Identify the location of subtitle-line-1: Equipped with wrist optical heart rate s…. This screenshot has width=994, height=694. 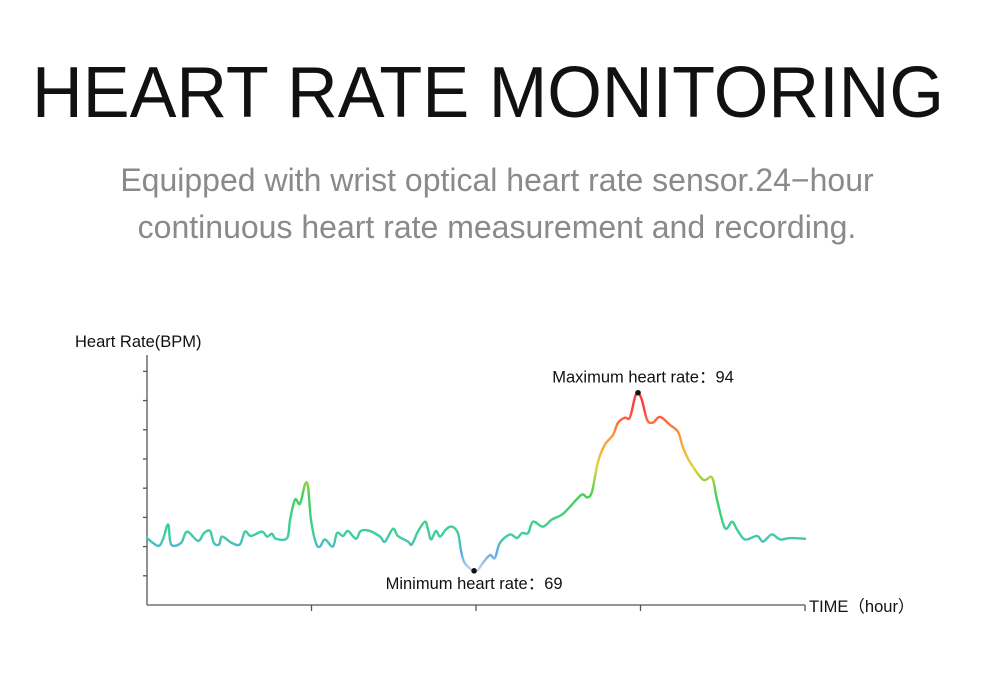
(497, 180).